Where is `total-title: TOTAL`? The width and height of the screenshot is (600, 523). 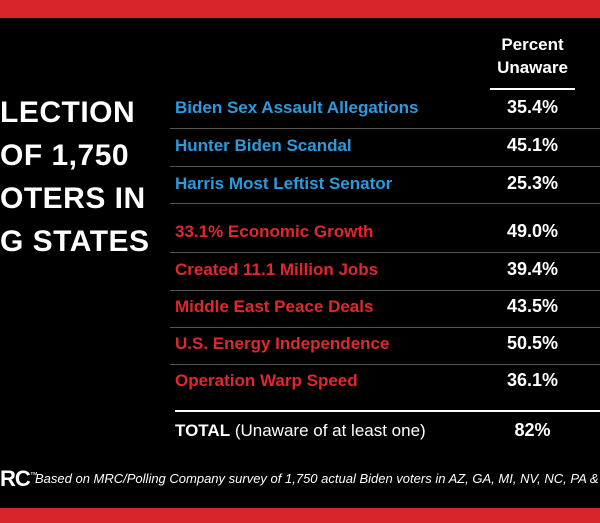 total-title: TOTAL is located at coordinates (203, 430).